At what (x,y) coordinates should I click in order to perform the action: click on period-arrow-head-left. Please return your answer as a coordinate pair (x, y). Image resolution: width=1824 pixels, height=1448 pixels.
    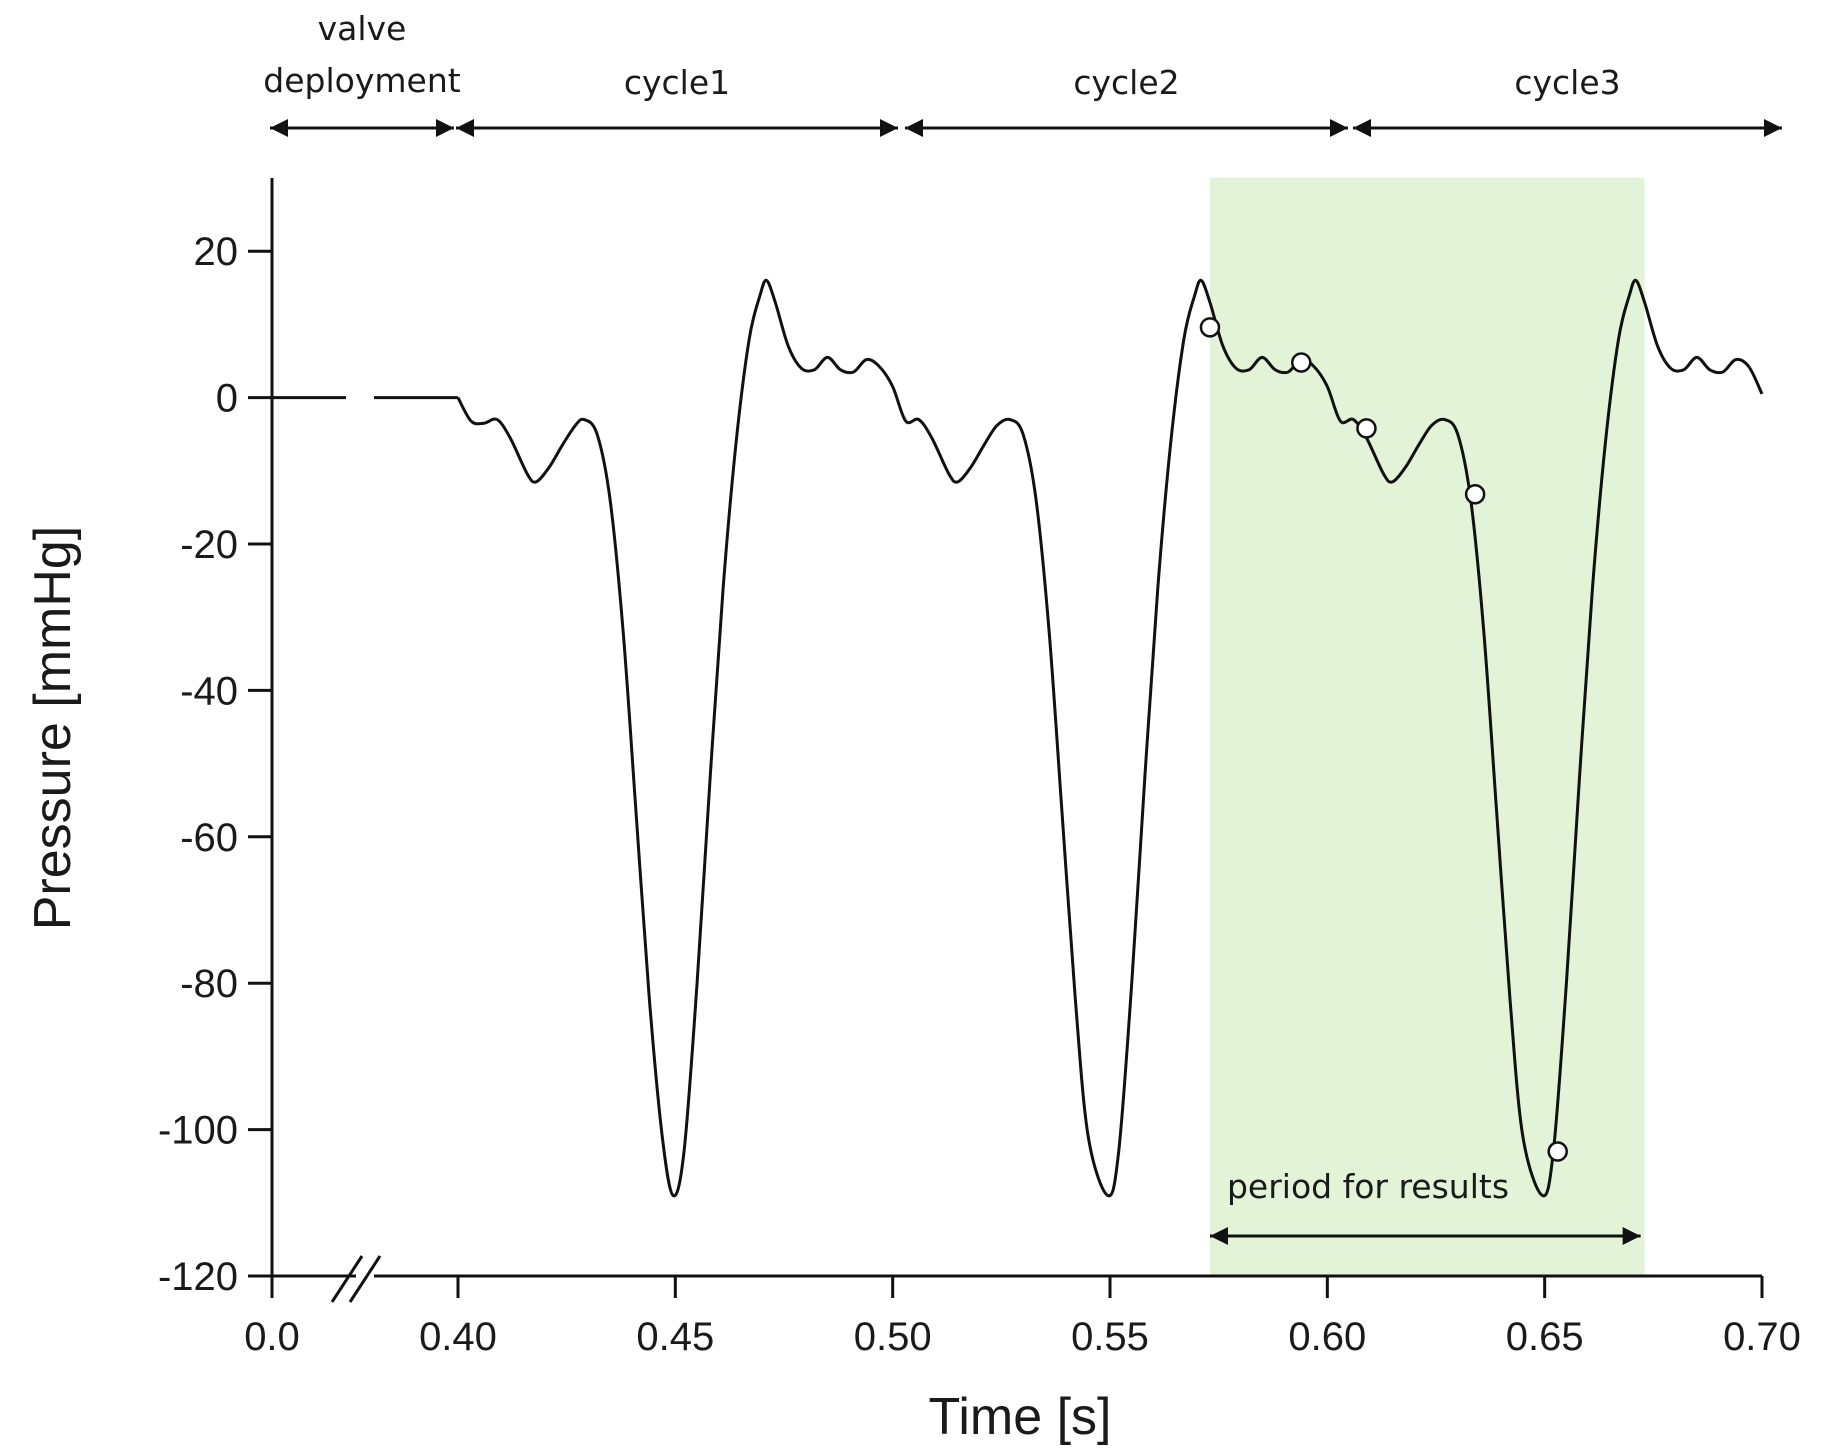
    Looking at the image, I should click on (1218, 1236).